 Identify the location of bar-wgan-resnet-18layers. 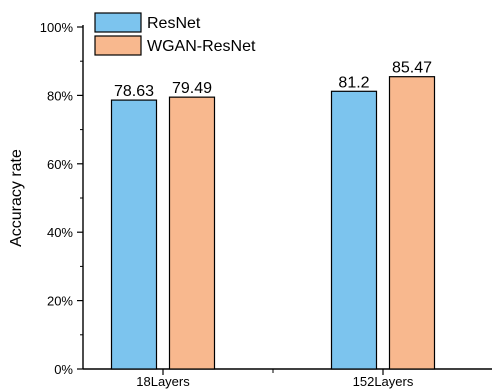
(192, 233).